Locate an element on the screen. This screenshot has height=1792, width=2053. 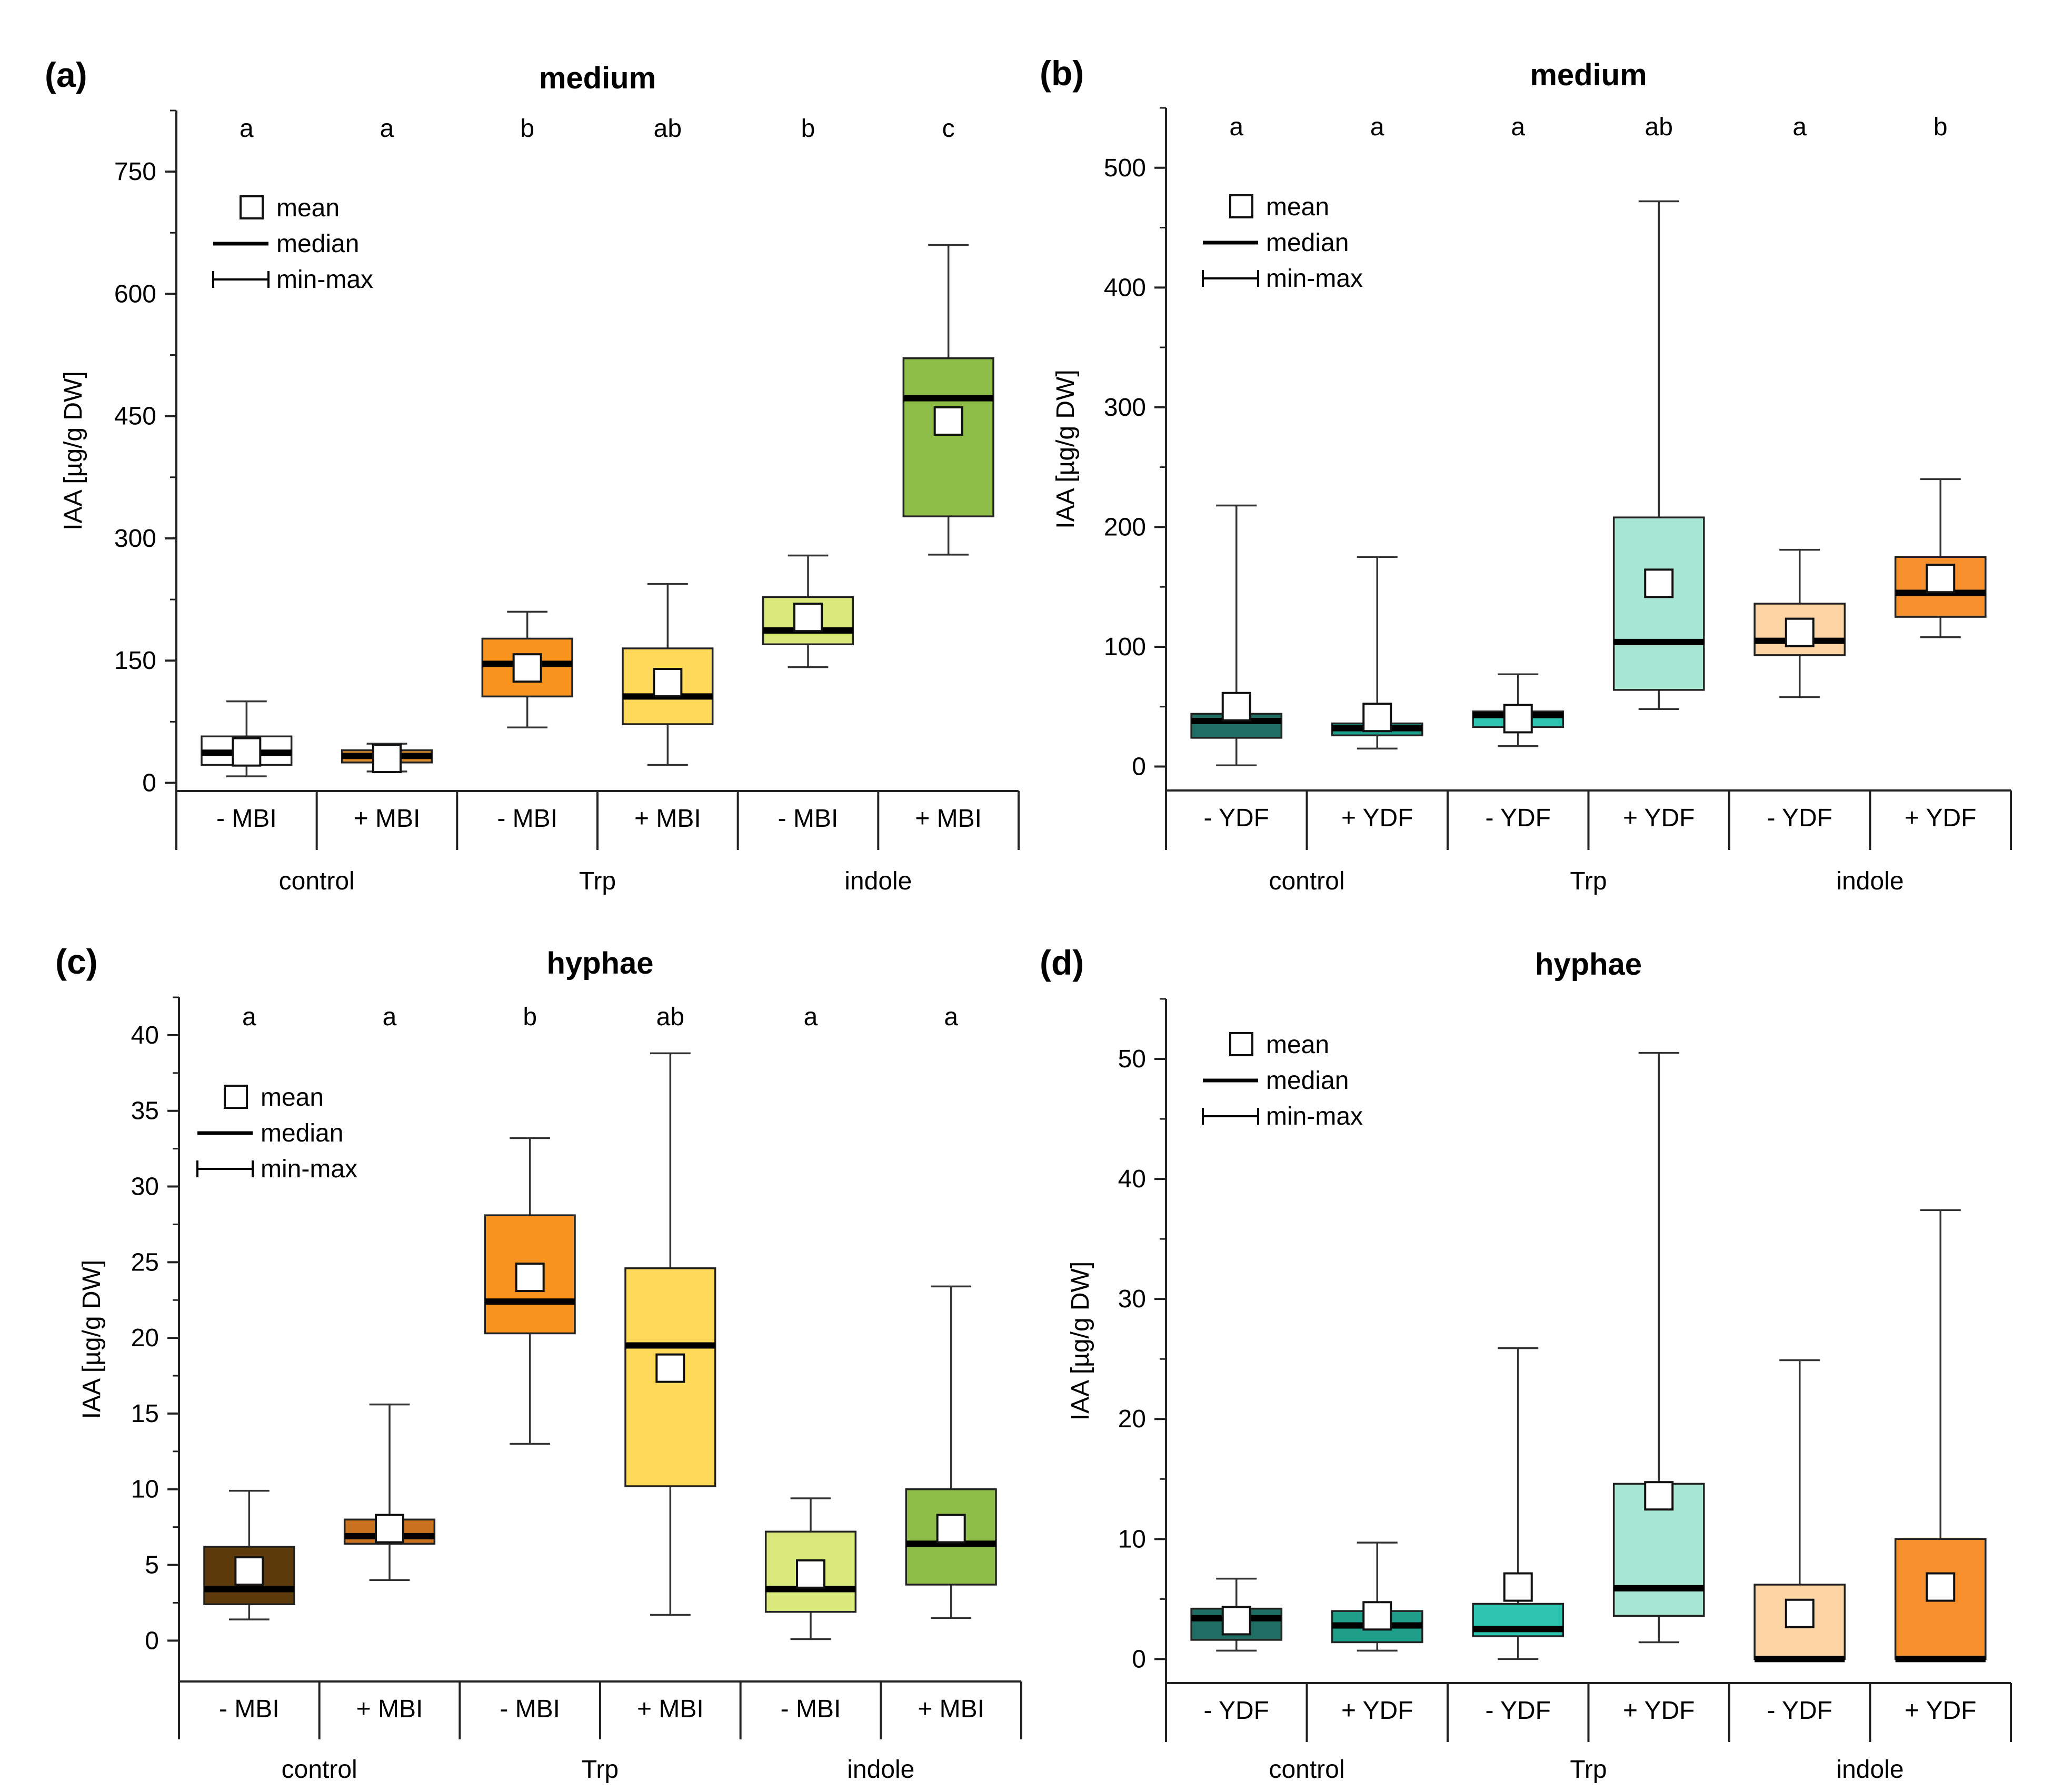
panel-letter: (c) is located at coordinates (76, 961).